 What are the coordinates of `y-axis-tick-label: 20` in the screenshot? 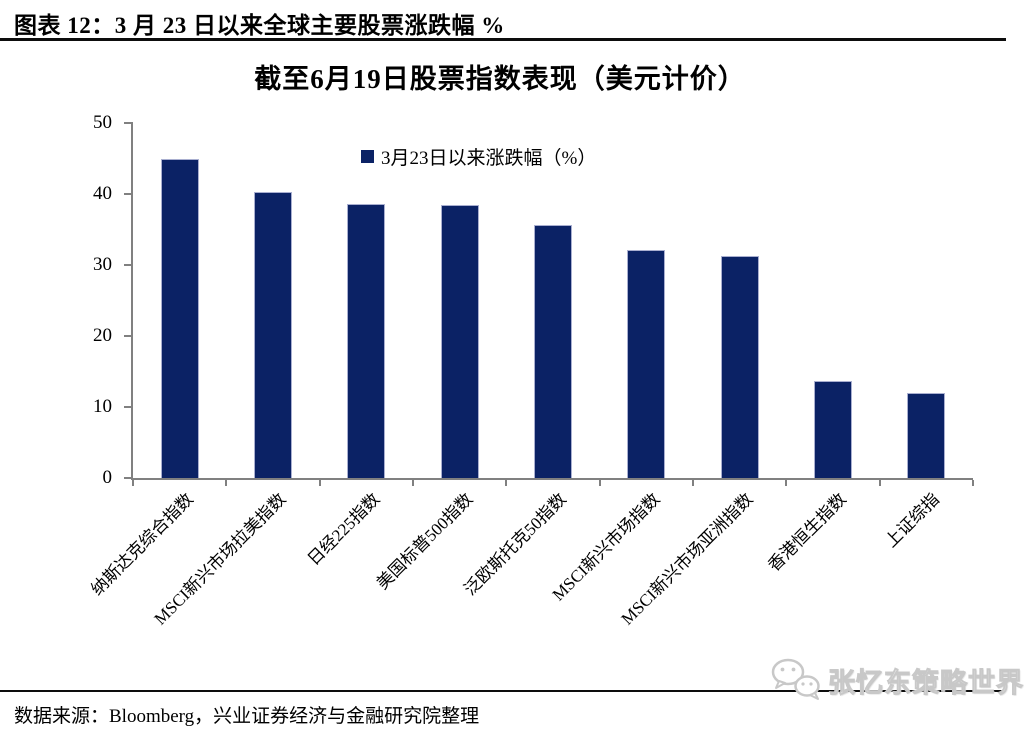 It's located at (102, 335).